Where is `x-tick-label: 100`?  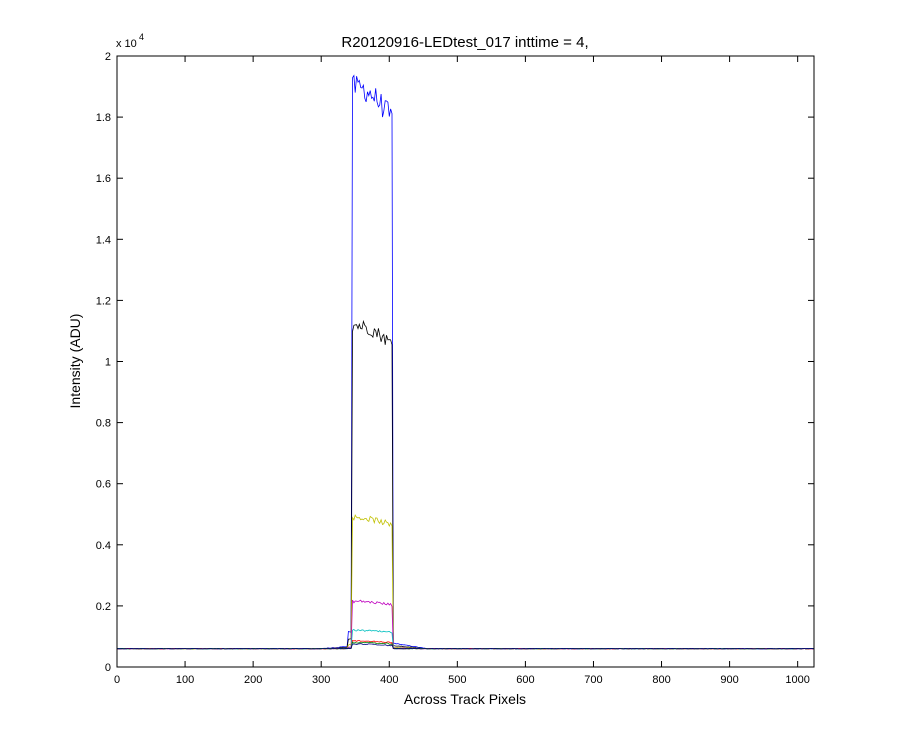 x-tick-label: 100 is located at coordinates (185, 680).